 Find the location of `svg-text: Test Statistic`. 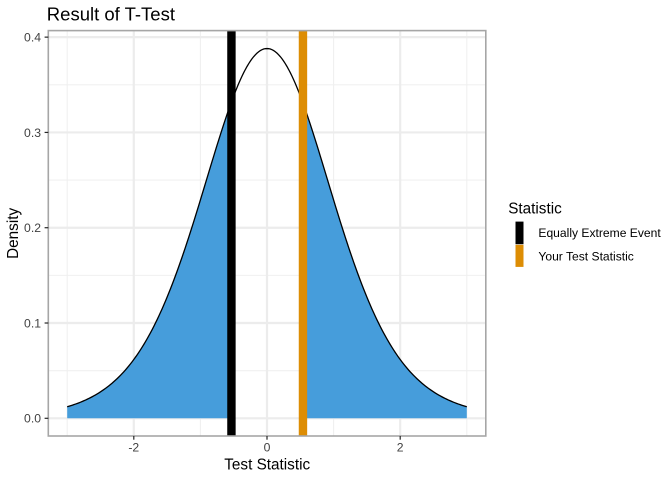

svg-text: Test Statistic is located at coordinates (267, 465).